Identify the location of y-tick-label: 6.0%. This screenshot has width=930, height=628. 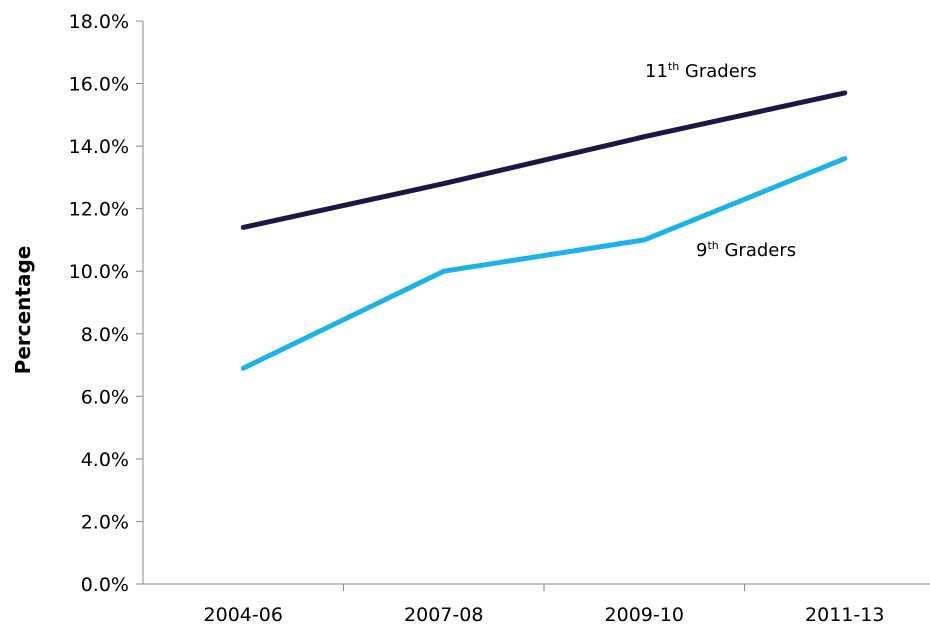
(105, 397).